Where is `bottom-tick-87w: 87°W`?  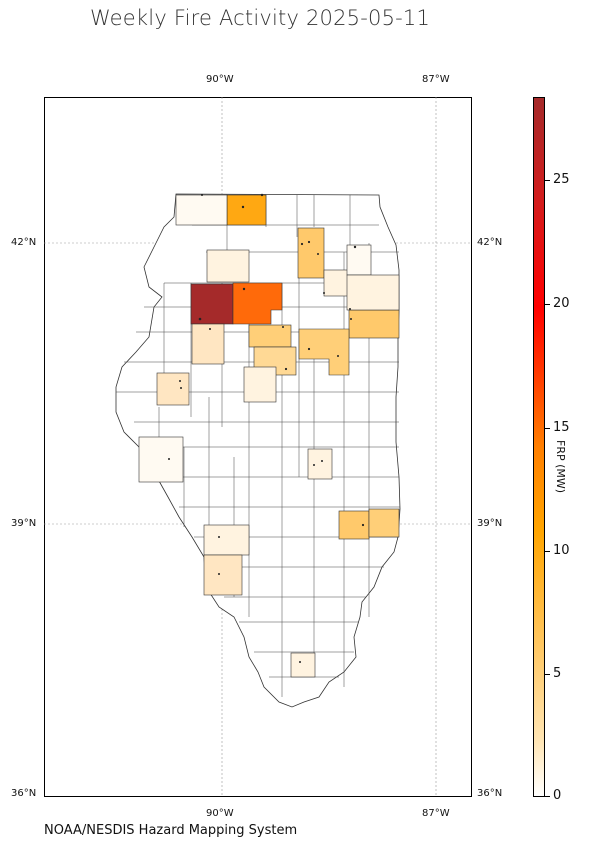 bottom-tick-87w: 87°W is located at coordinates (436, 813).